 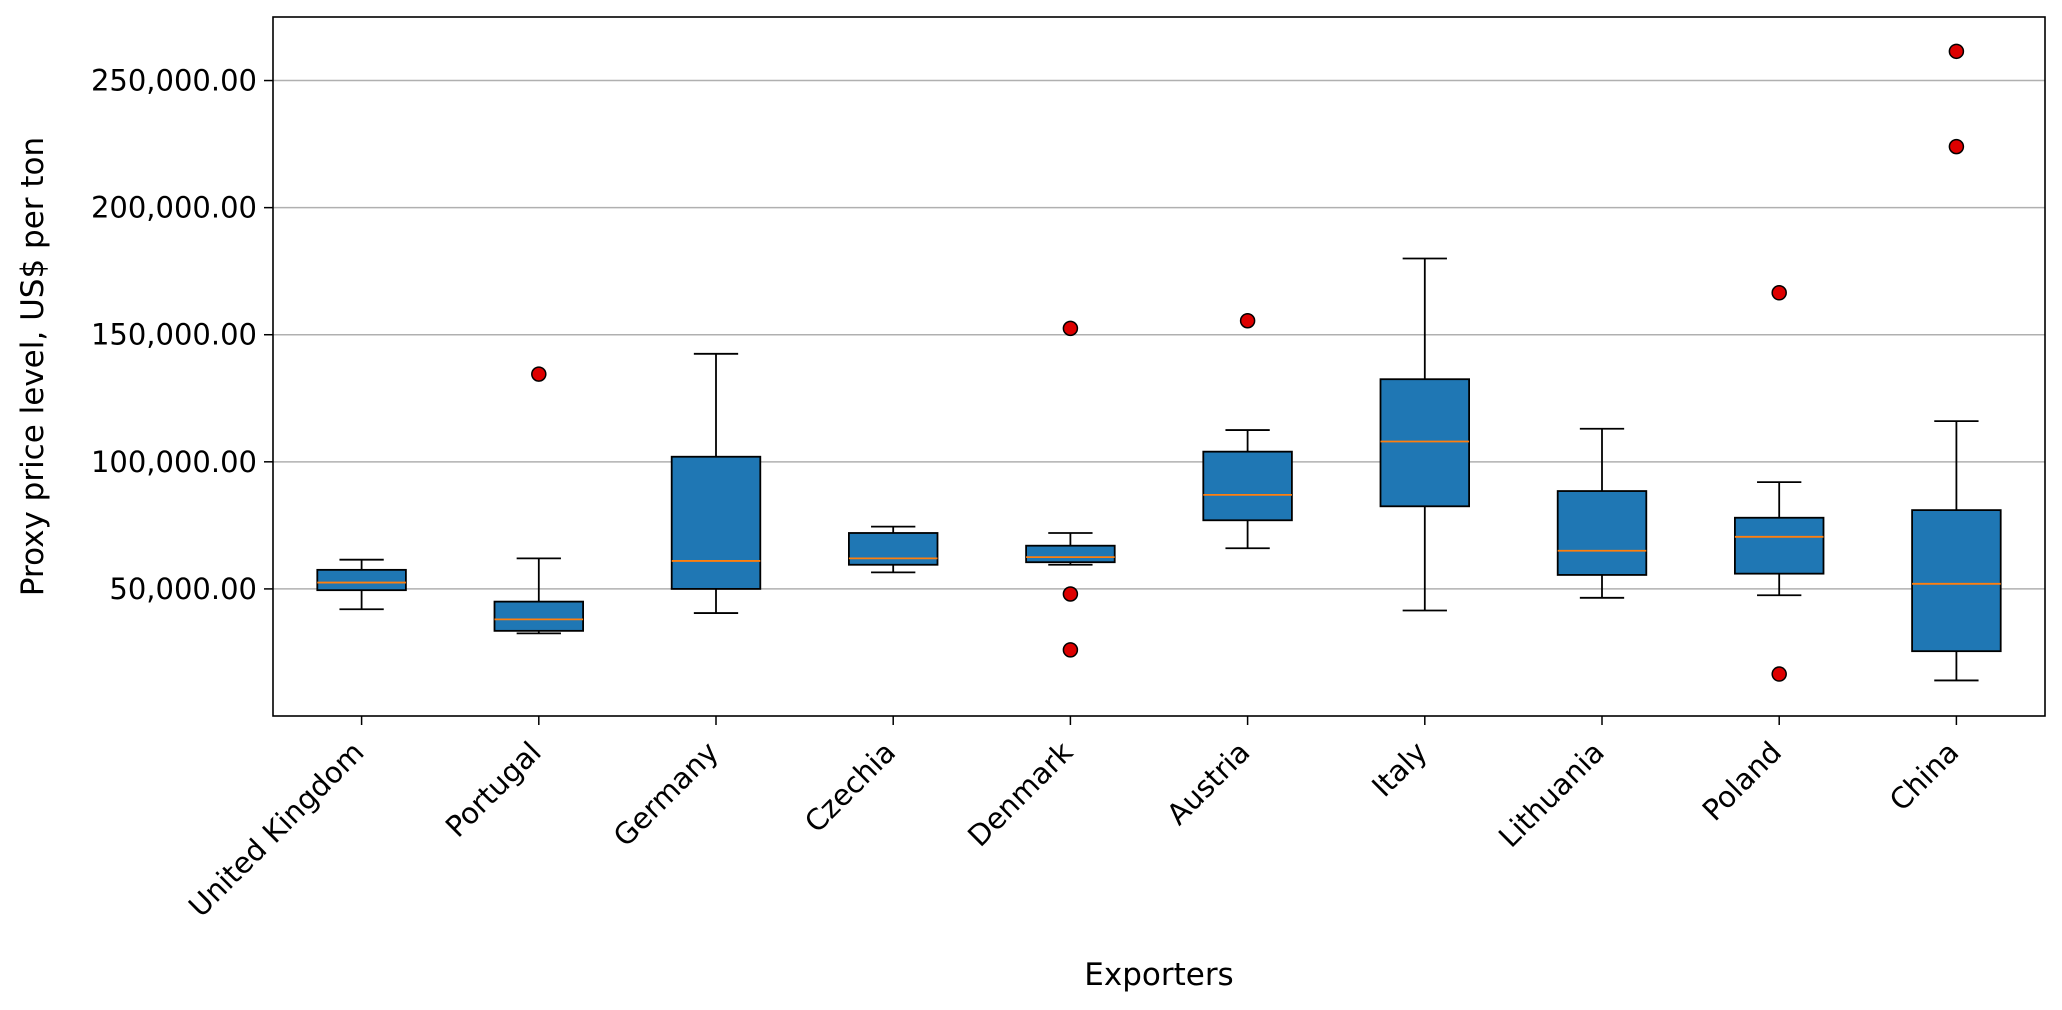 I want to click on y-axis-label: Proxy price level, US$ per ton, so click(x=33, y=366).